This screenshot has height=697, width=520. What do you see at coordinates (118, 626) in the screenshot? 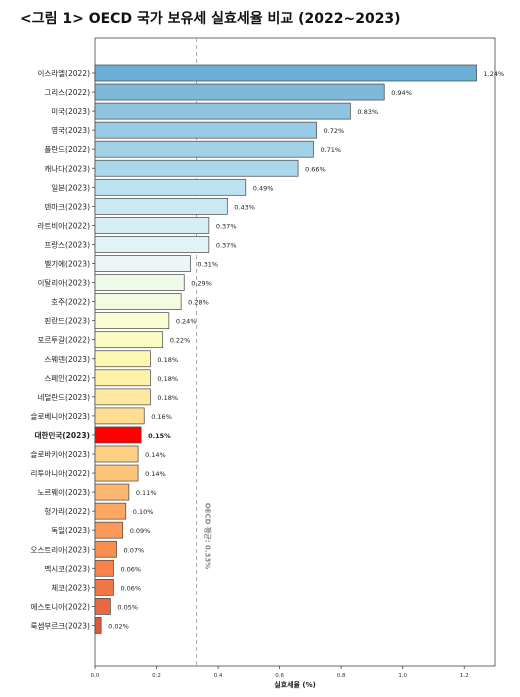
I see `data-label: 0.02%` at bounding box center [118, 626].